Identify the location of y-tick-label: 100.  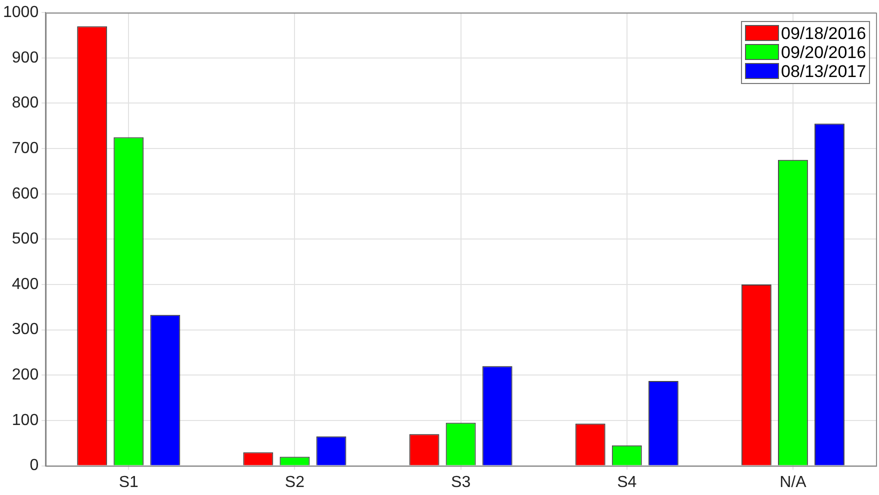
(25, 420).